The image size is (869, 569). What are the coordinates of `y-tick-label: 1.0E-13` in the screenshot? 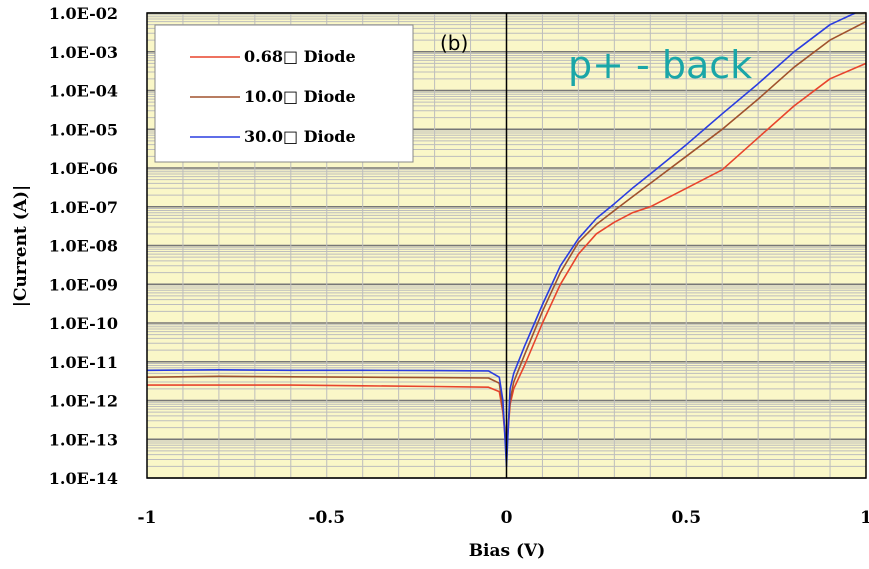 It's located at (83, 439).